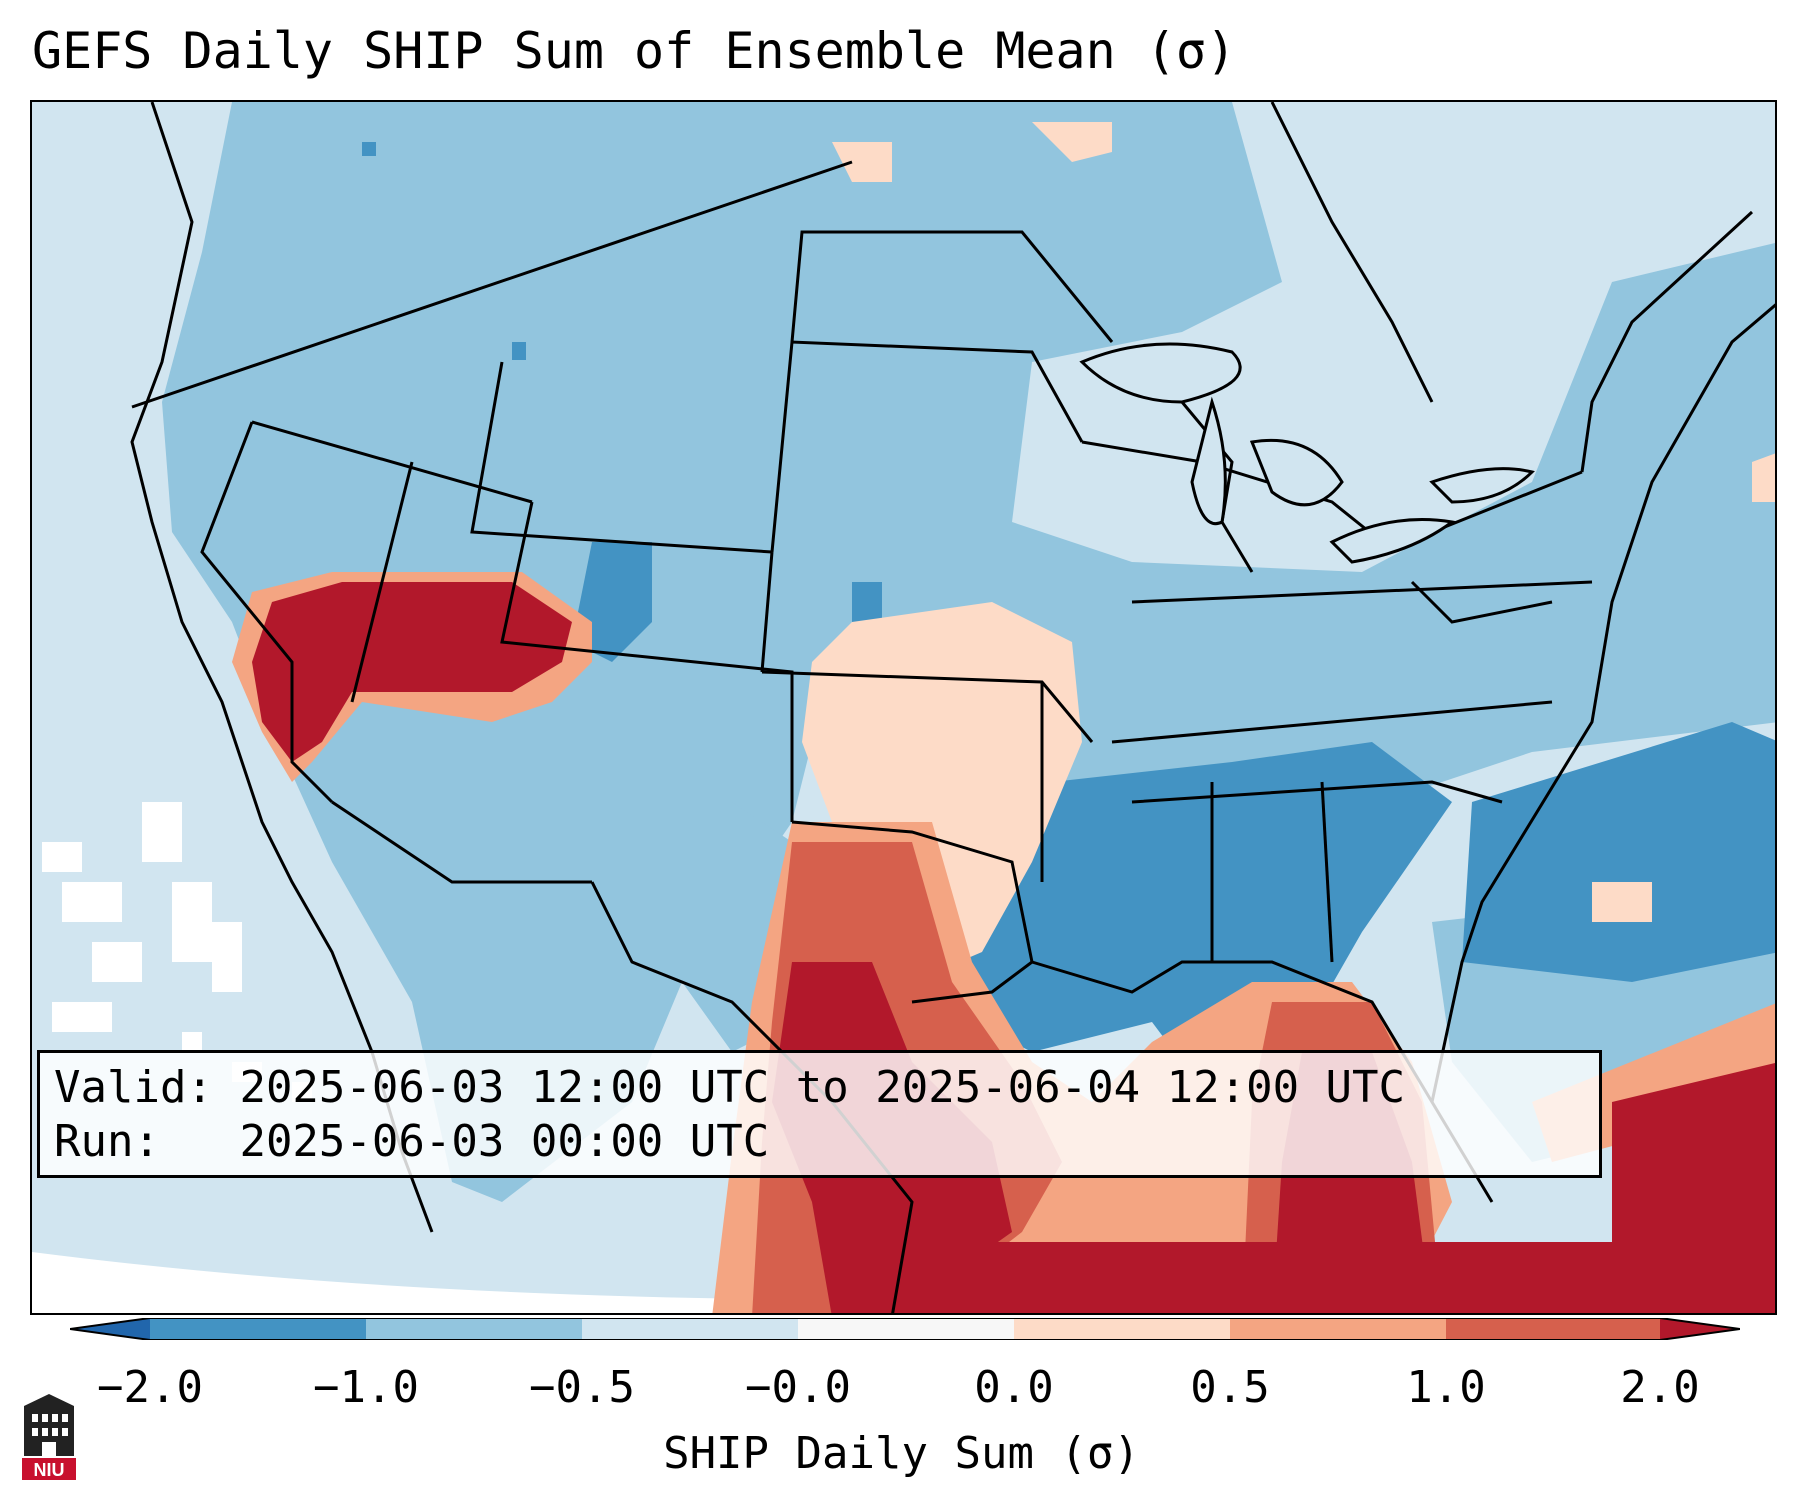  What do you see at coordinates (49, 1470) in the screenshot?
I see `niu-logo-text: NIU` at bounding box center [49, 1470].